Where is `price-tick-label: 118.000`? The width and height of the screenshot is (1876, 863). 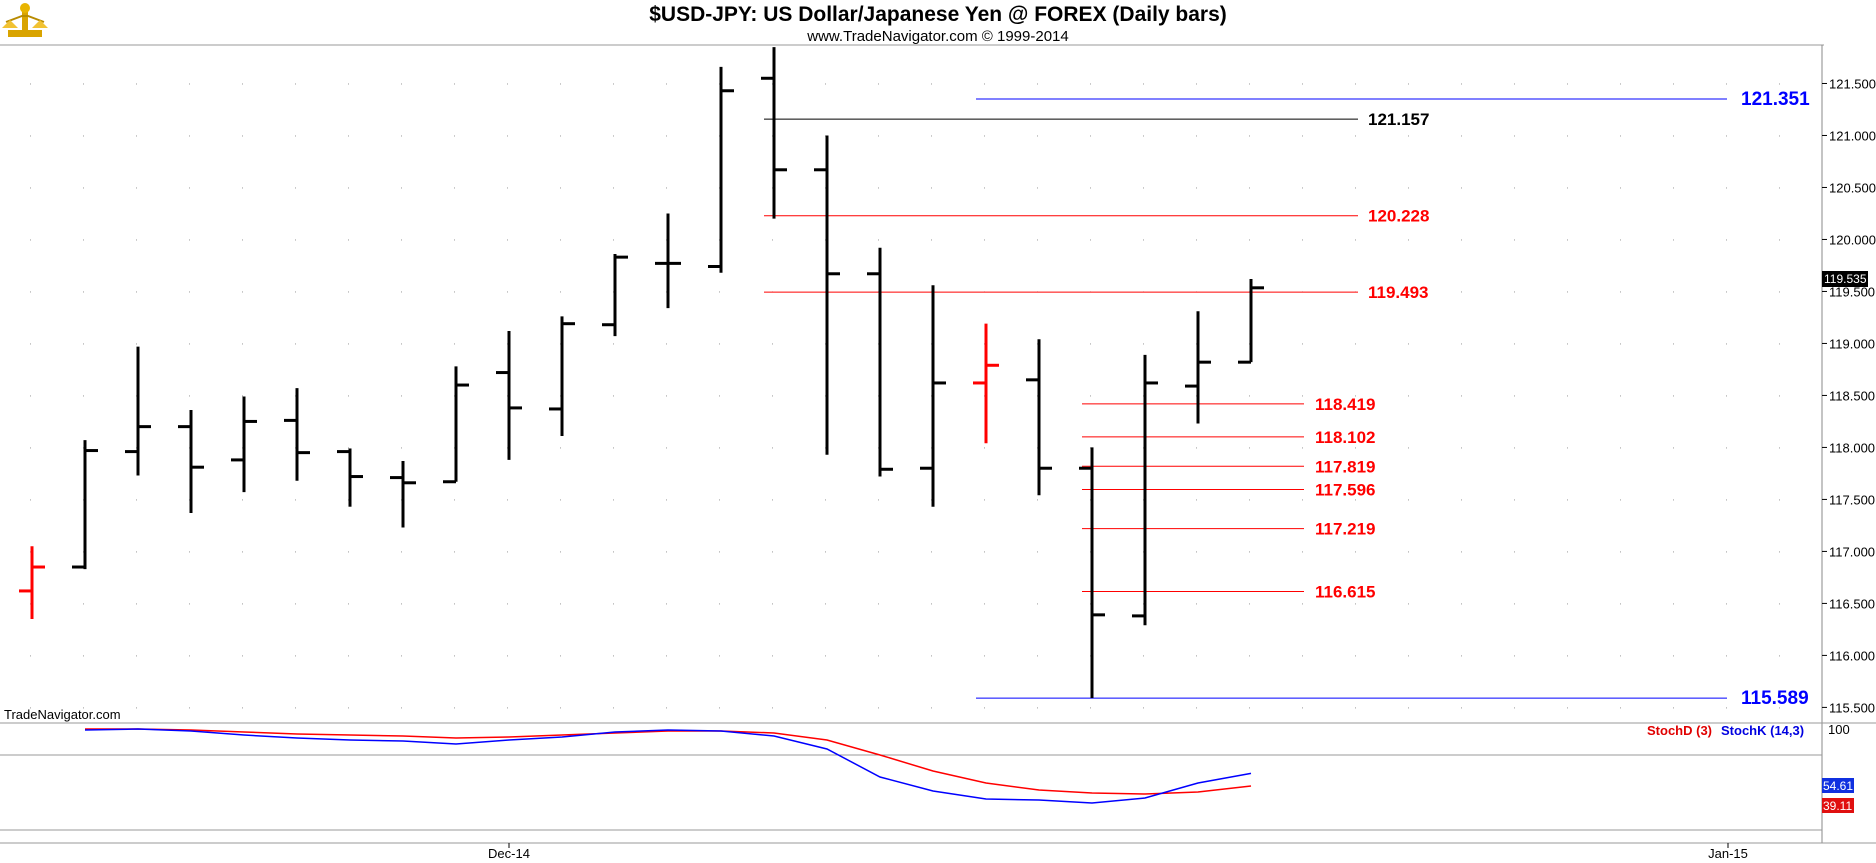
price-tick-label: 118.000 is located at coordinates (1852, 447).